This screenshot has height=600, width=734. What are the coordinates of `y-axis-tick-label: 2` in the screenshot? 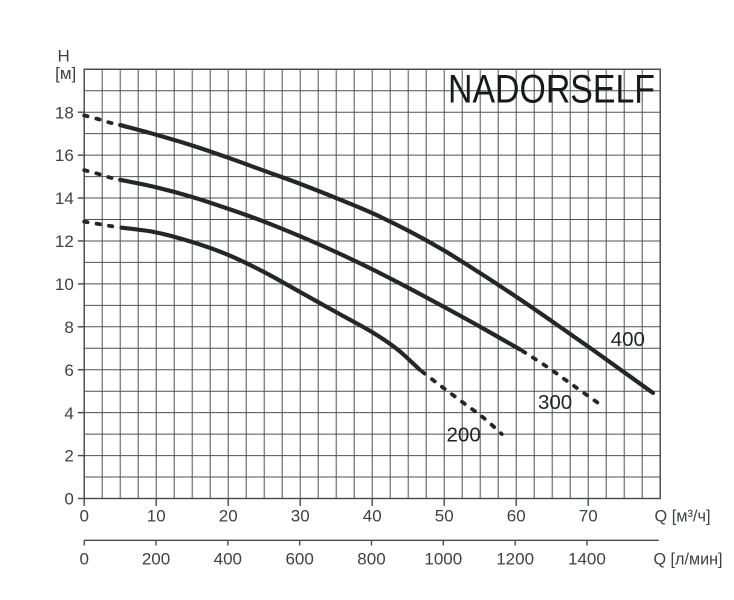 It's located at (68, 456).